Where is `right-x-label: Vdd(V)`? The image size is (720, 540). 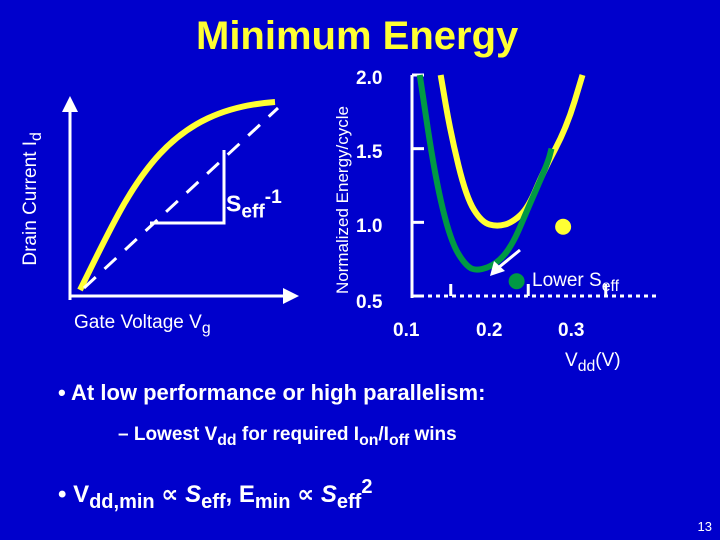 right-x-label: Vdd(V) is located at coordinates (593, 362).